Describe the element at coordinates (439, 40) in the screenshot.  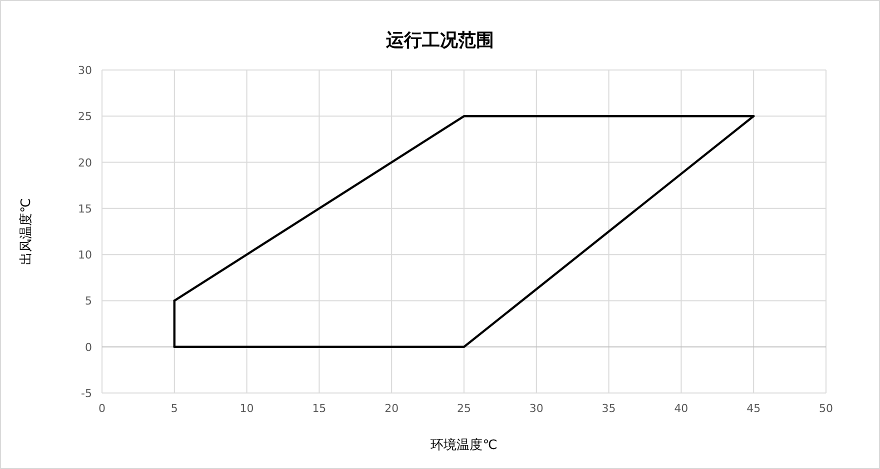
I see `chart-title: 运行工况范围` at that location.